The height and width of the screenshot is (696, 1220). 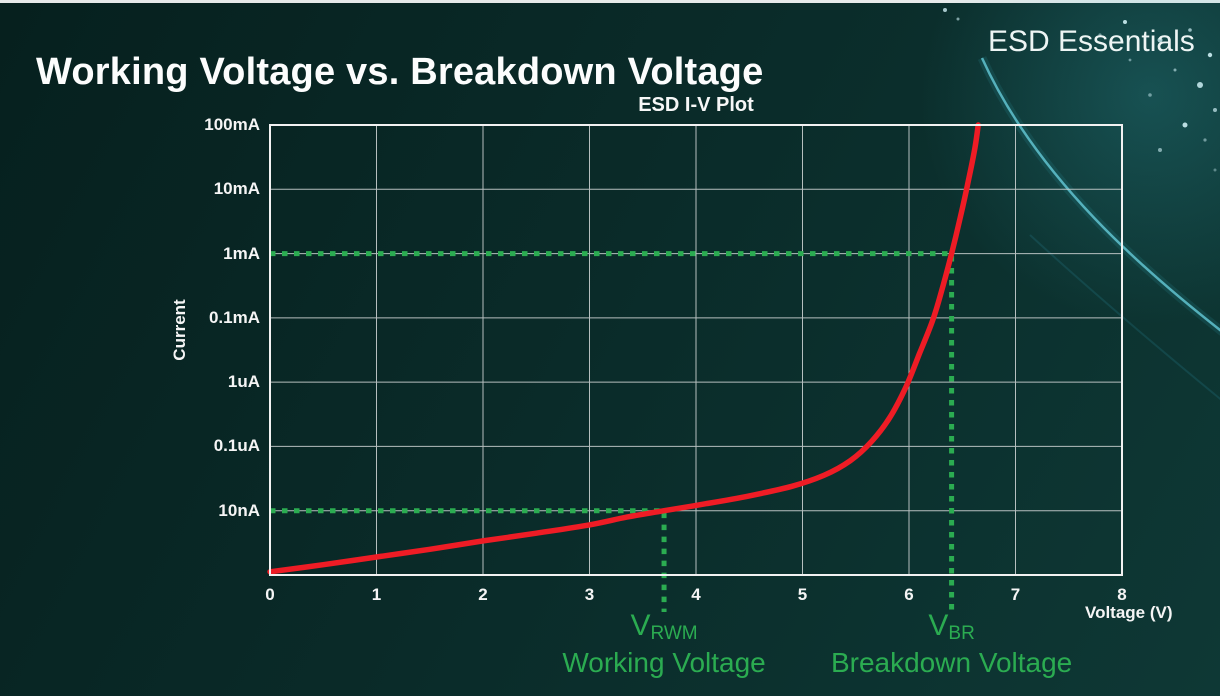 What do you see at coordinates (232, 124) in the screenshot?
I see `y-tick-label: 100mA` at bounding box center [232, 124].